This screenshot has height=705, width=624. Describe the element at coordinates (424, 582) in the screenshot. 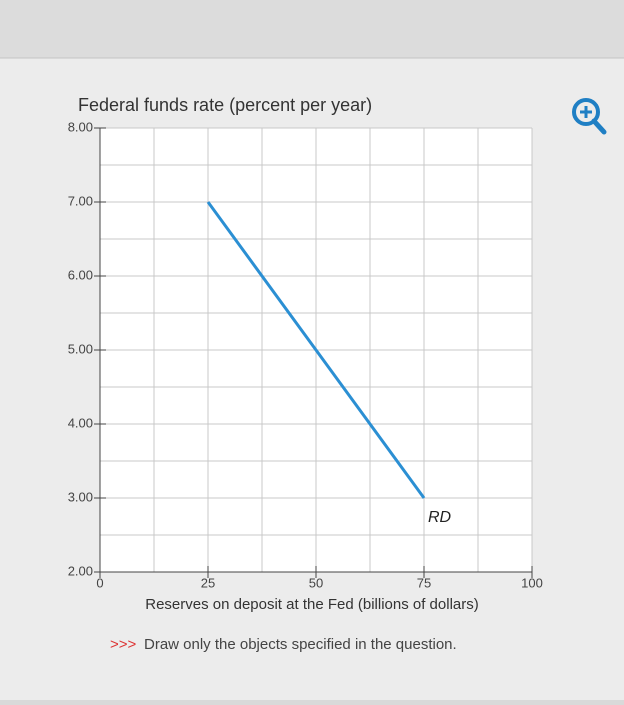

I see `x-tick-label: 75` at that location.